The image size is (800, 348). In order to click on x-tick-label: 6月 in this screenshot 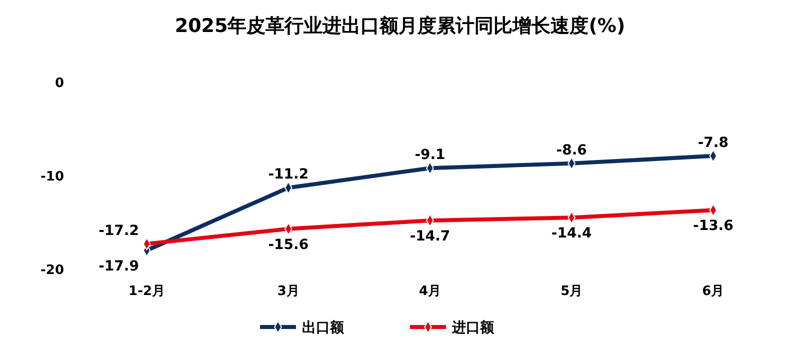, I will do `click(713, 292)`.